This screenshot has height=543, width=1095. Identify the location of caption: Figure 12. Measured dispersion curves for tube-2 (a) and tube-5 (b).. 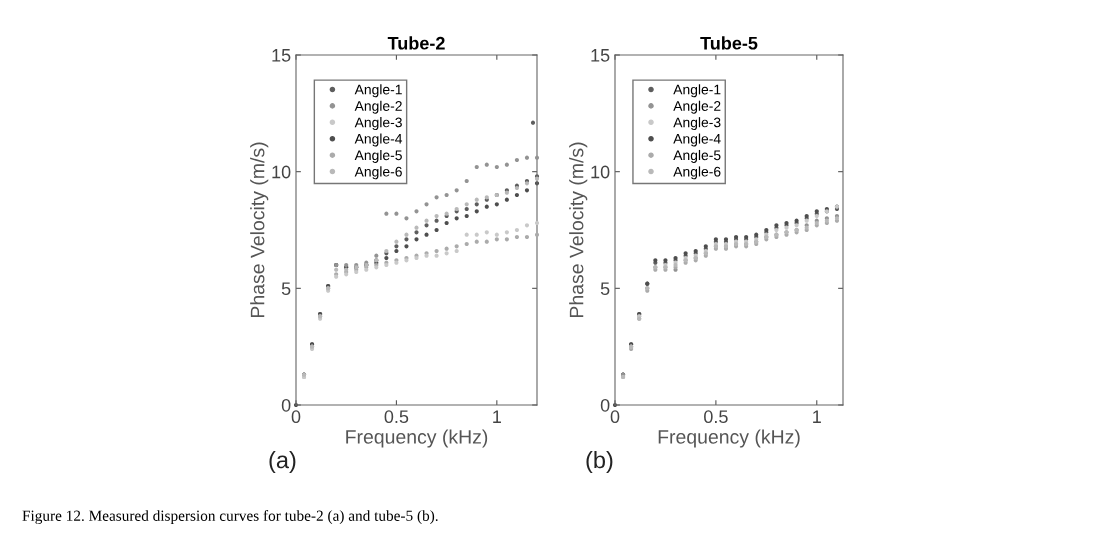
(230, 517).